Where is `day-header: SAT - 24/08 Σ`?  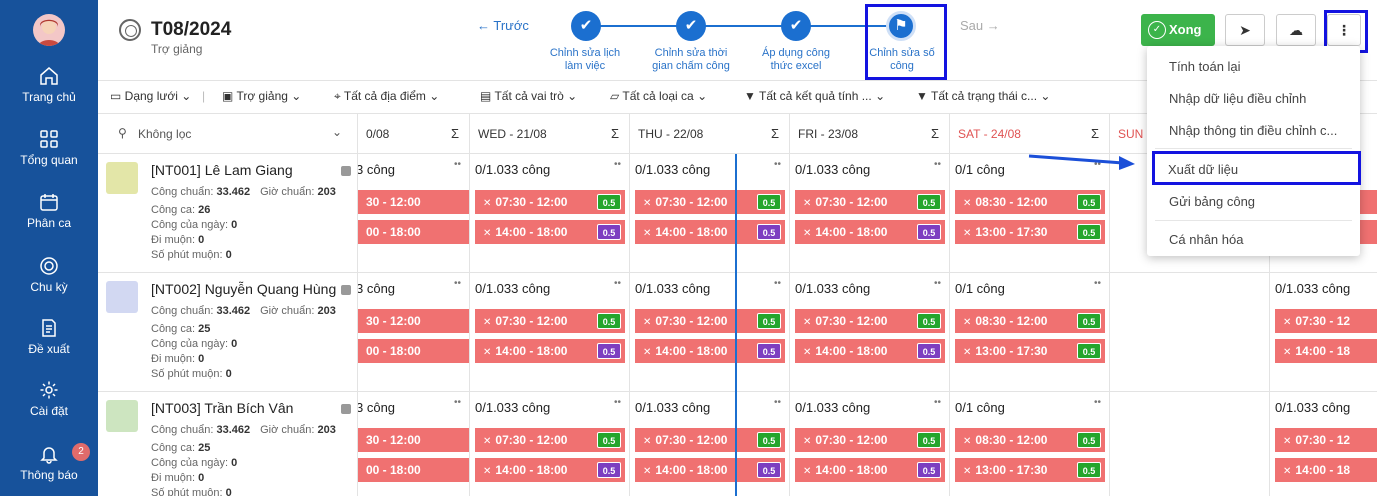
day-header: SAT - 24/08 Σ is located at coordinates (1030, 134).